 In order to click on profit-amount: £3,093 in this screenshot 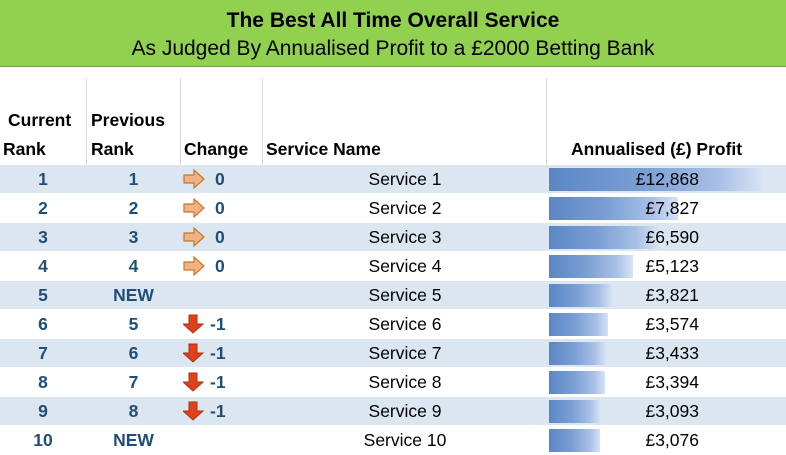, I will do `click(672, 411)`.